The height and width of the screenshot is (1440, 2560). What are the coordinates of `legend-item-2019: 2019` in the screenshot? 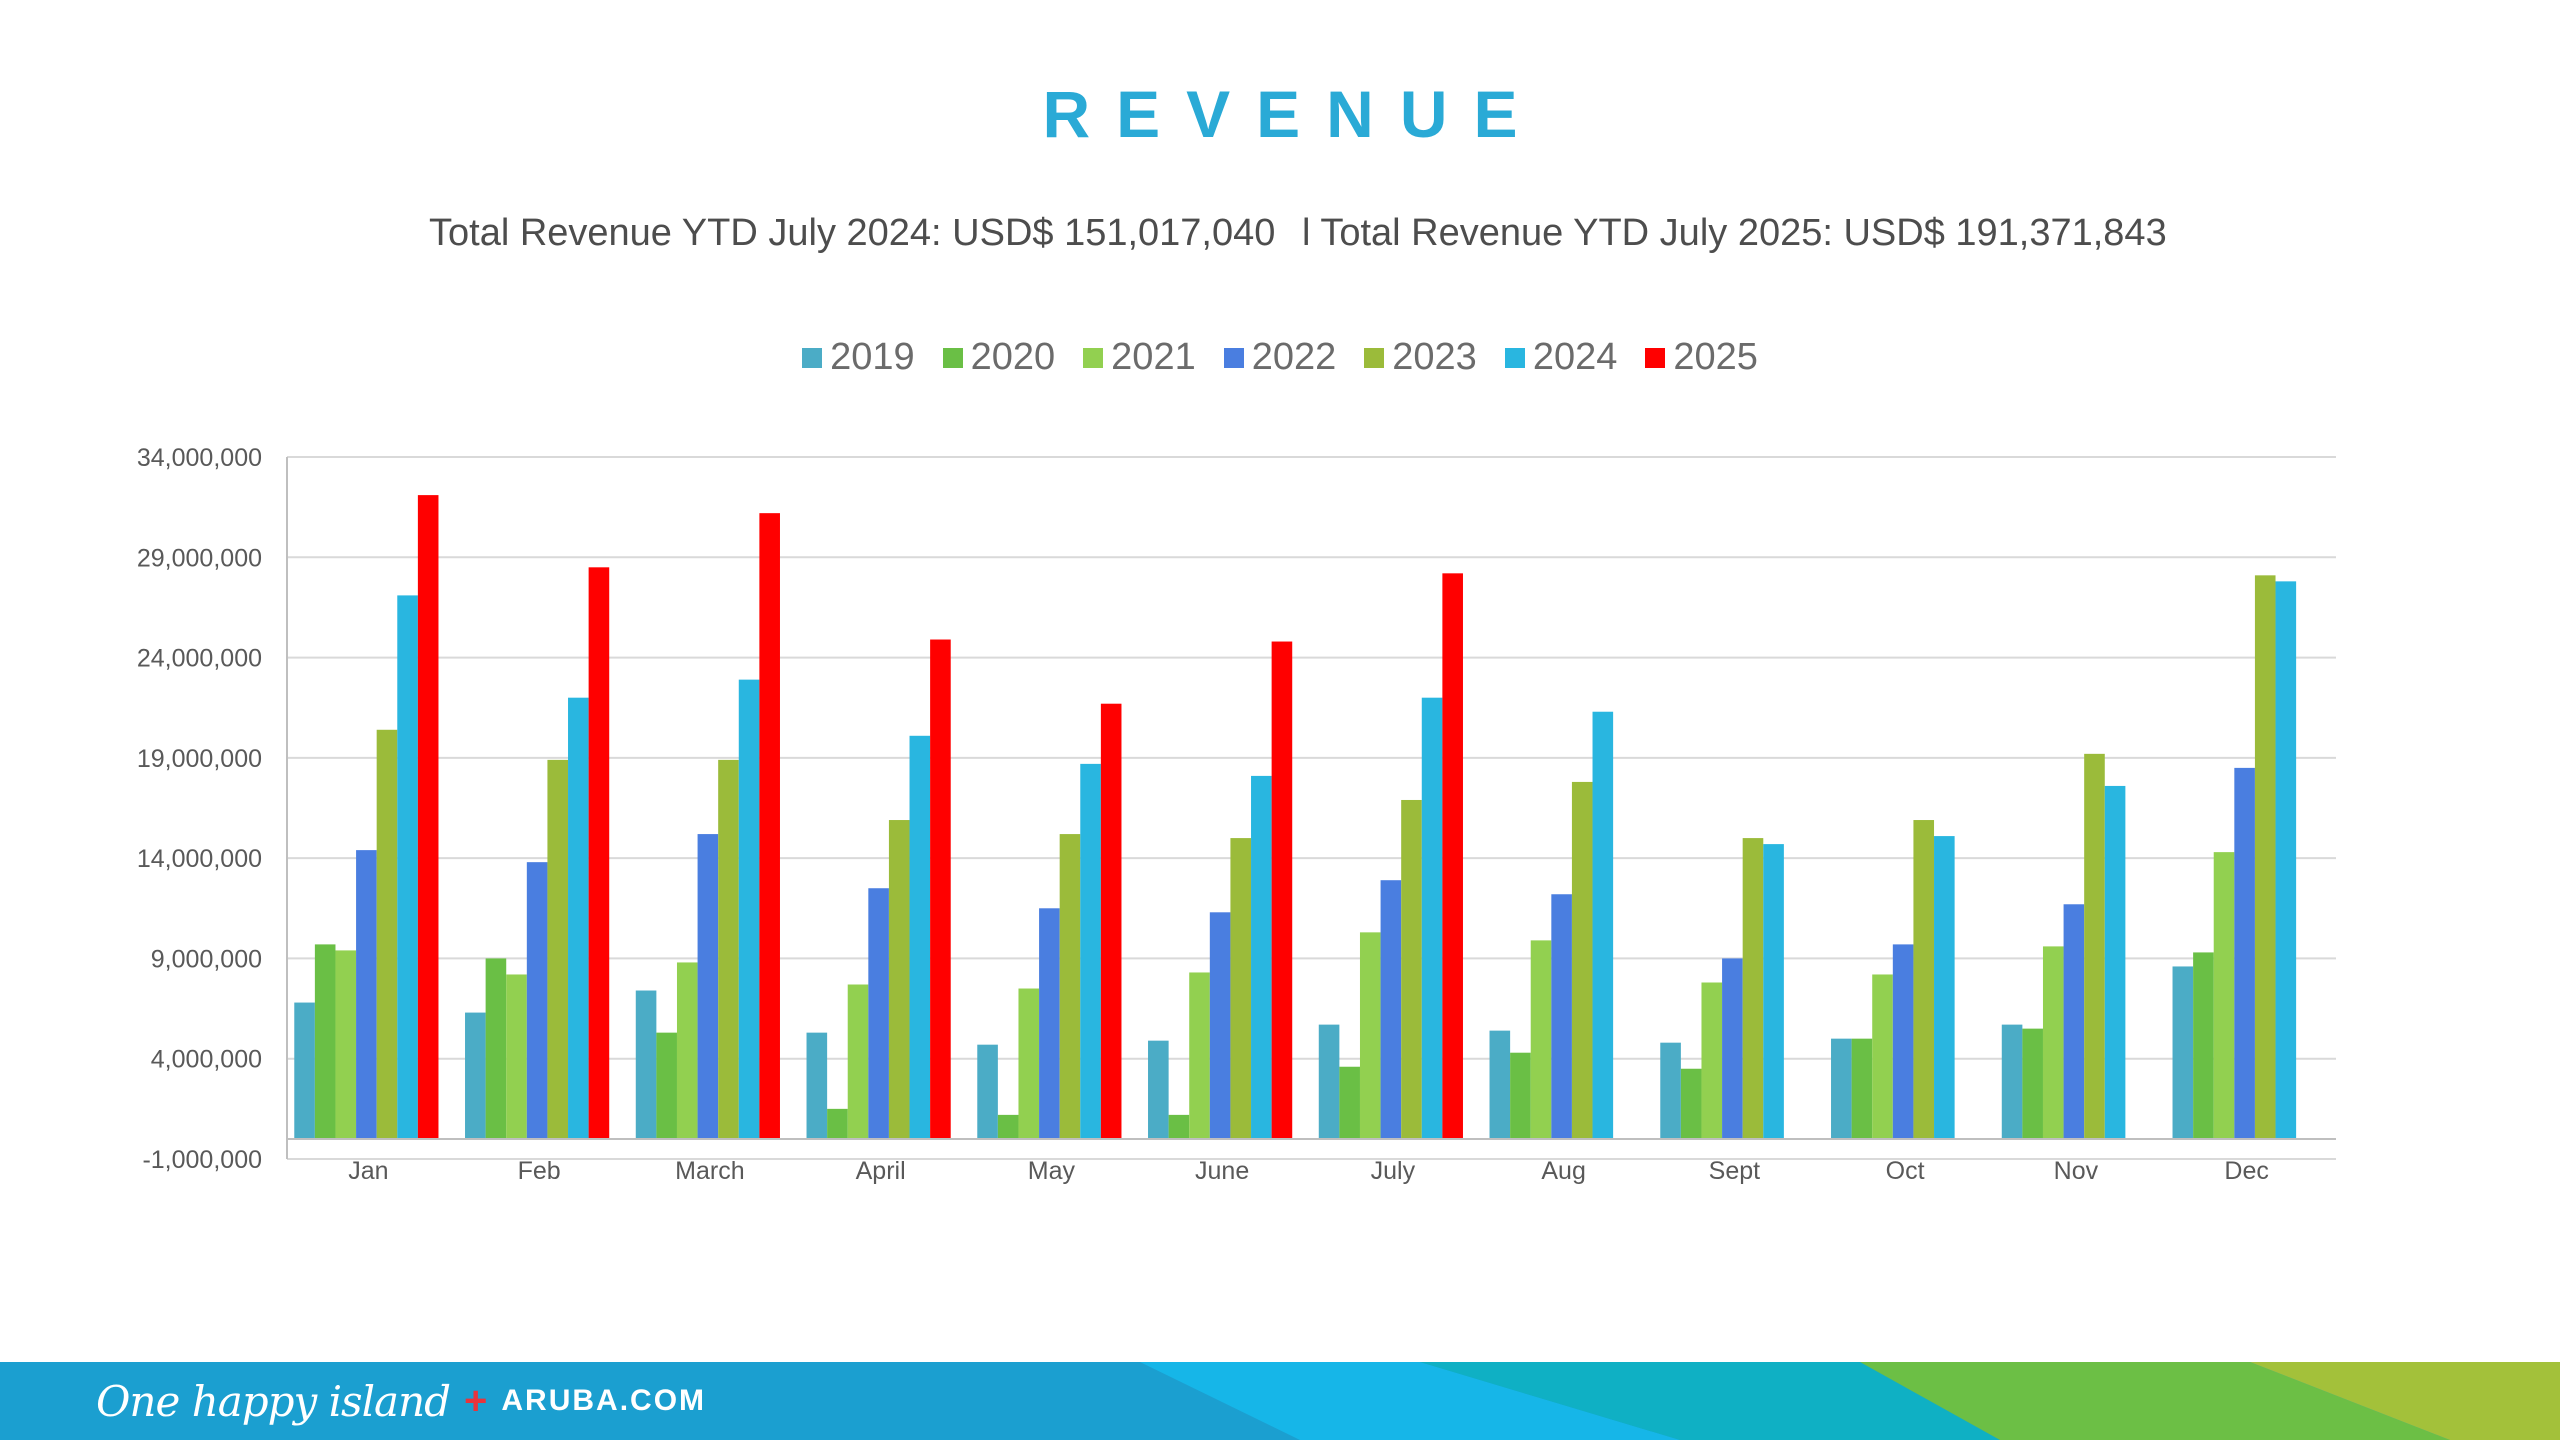 It's located at (858, 357).